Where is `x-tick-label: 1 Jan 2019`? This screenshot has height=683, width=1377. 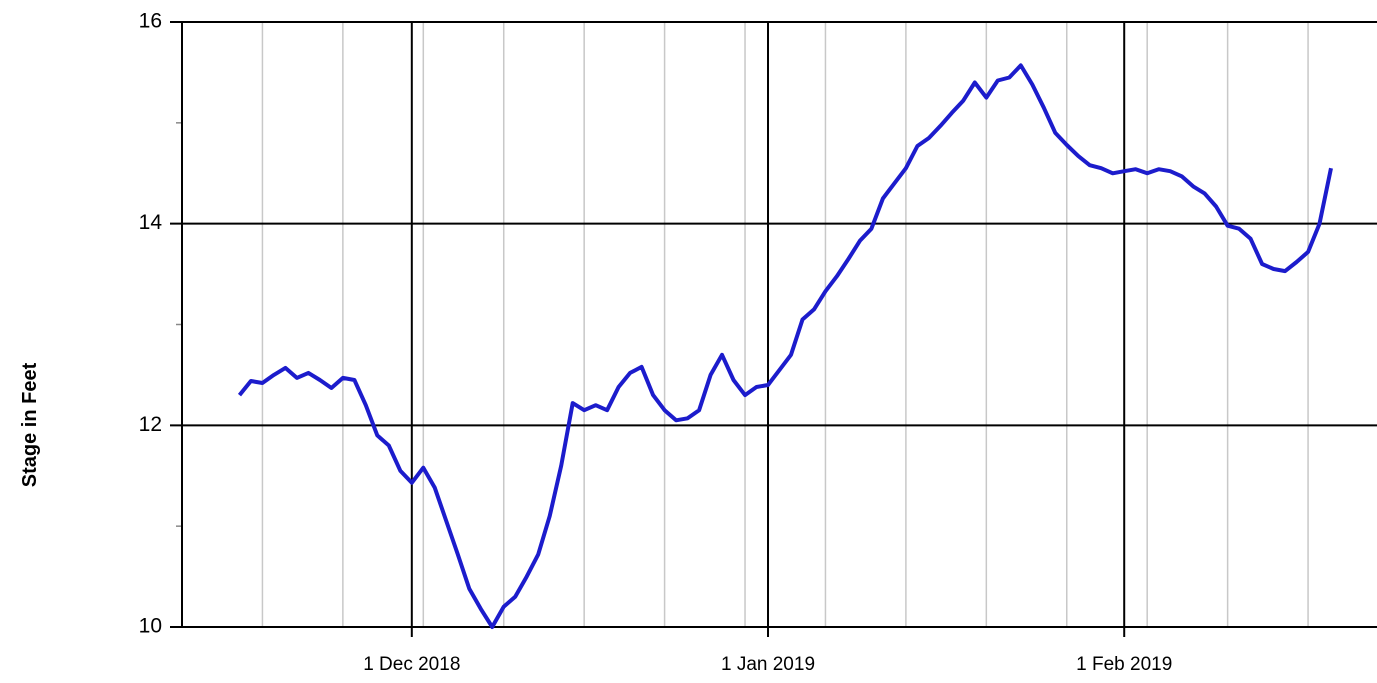
x-tick-label: 1 Jan 2019 is located at coordinates (768, 664).